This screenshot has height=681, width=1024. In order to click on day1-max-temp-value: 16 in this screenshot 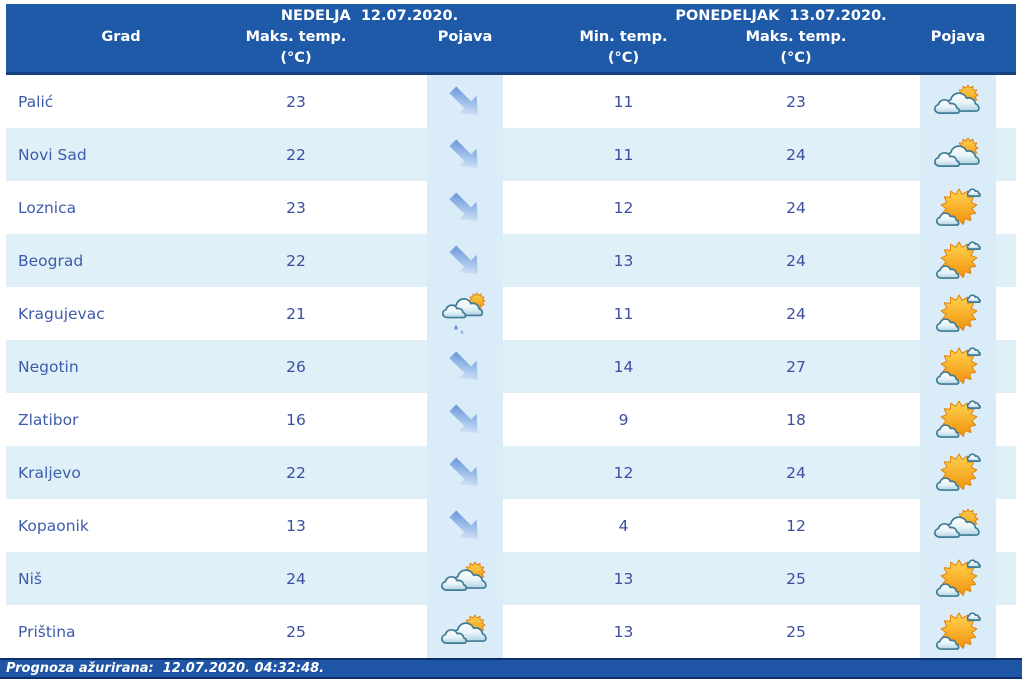, I will do `click(296, 419)`.